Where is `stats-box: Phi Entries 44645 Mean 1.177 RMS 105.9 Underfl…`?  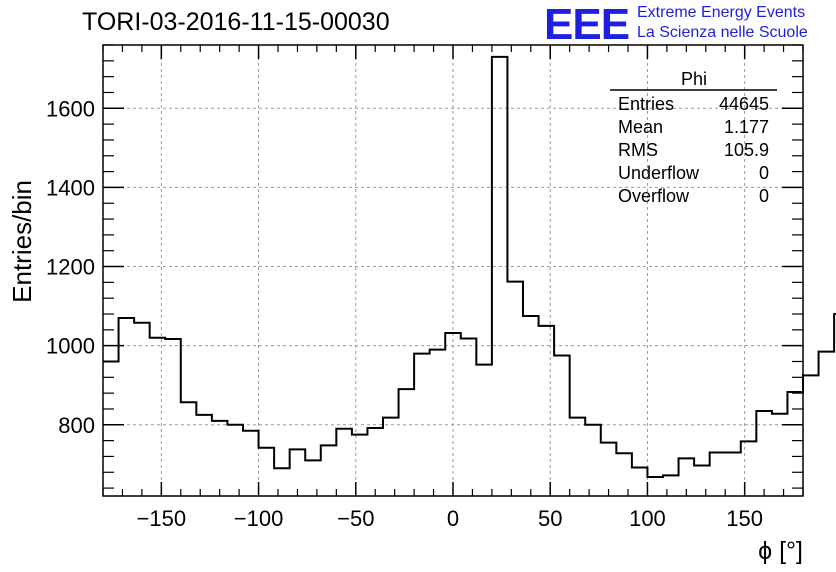
stats-box: Phi Entries 44645 Mean 1.177 RMS 105.9 Underfl… is located at coordinates (693, 137).